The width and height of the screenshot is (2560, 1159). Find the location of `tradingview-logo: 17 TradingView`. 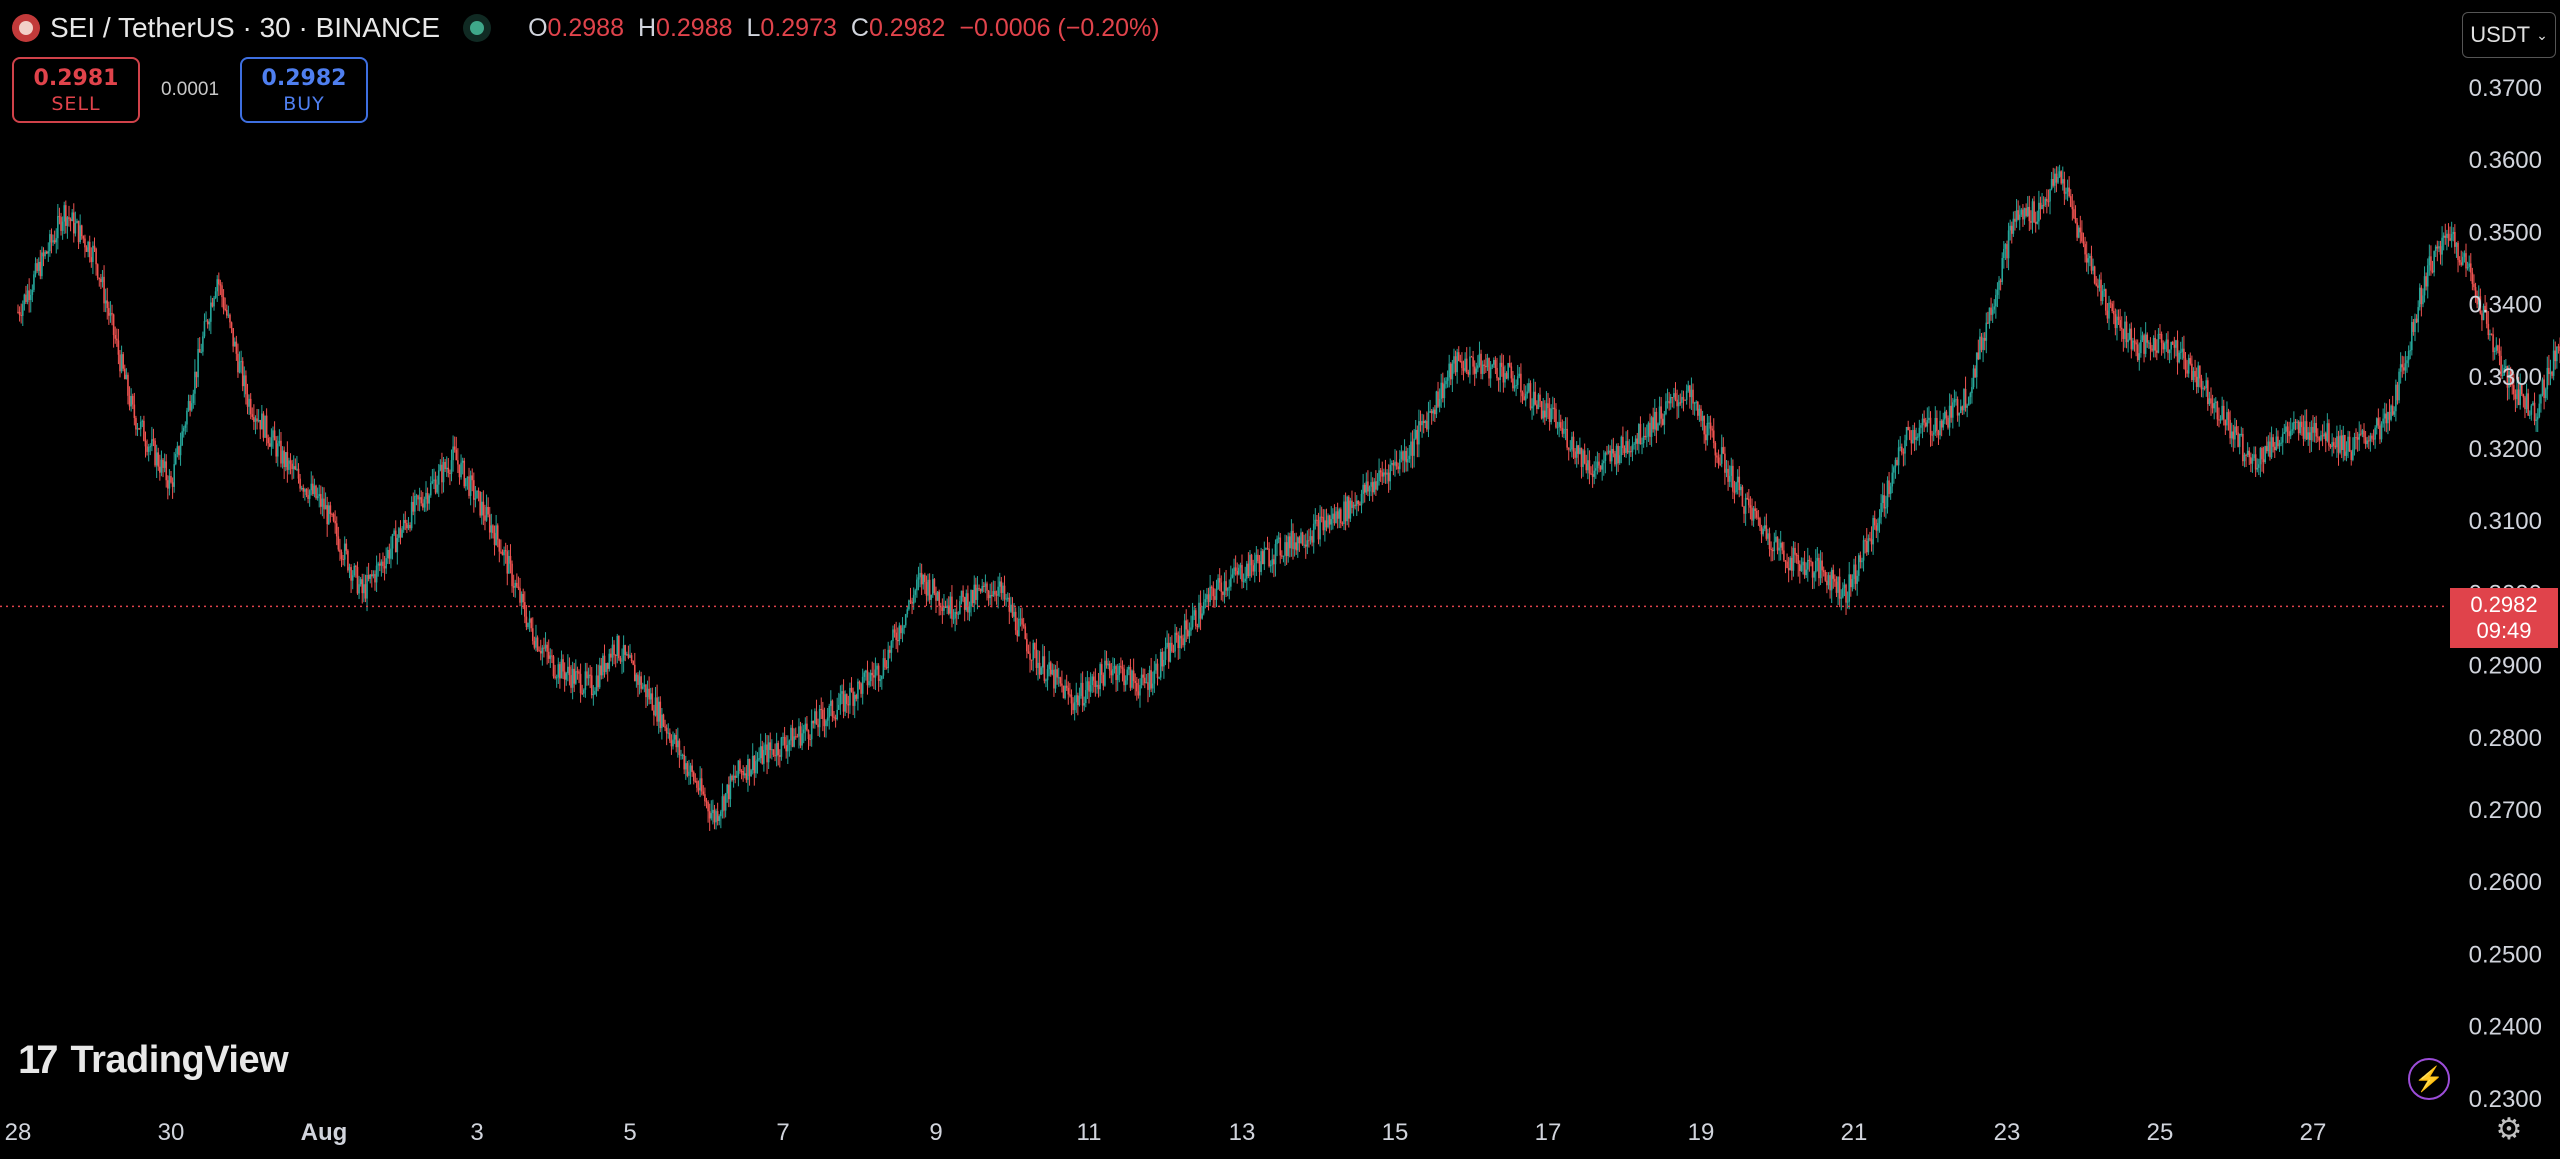

tradingview-logo: 17 TradingView is located at coordinates (153, 1060).